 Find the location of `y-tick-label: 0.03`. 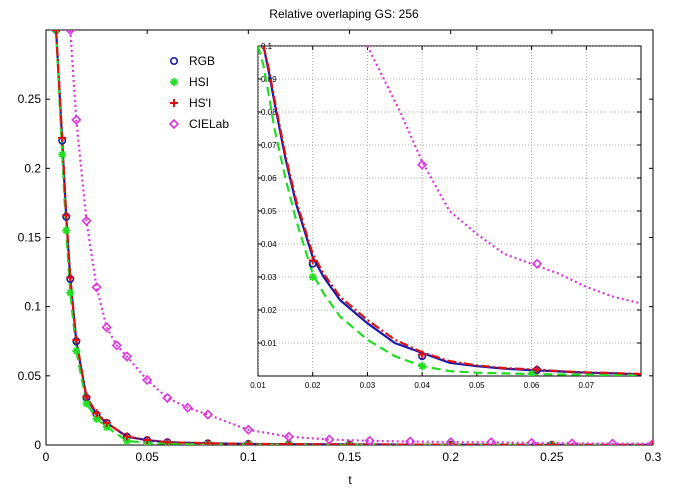

y-tick-label: 0.03 is located at coordinates (269, 277).